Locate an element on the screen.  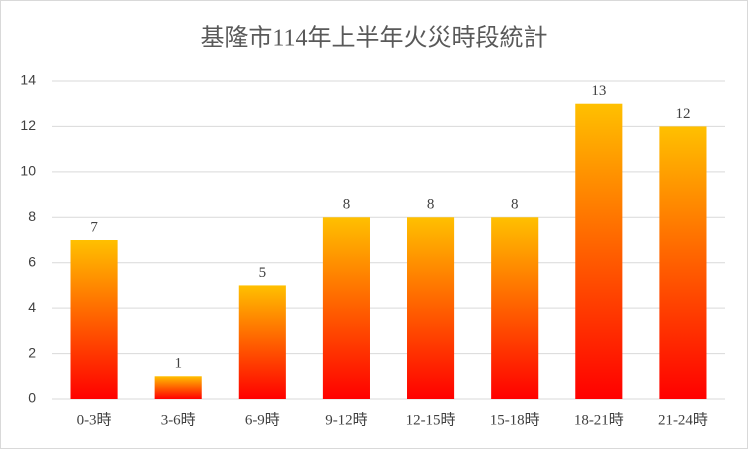
y-tick-label: 6 is located at coordinates (32, 261).